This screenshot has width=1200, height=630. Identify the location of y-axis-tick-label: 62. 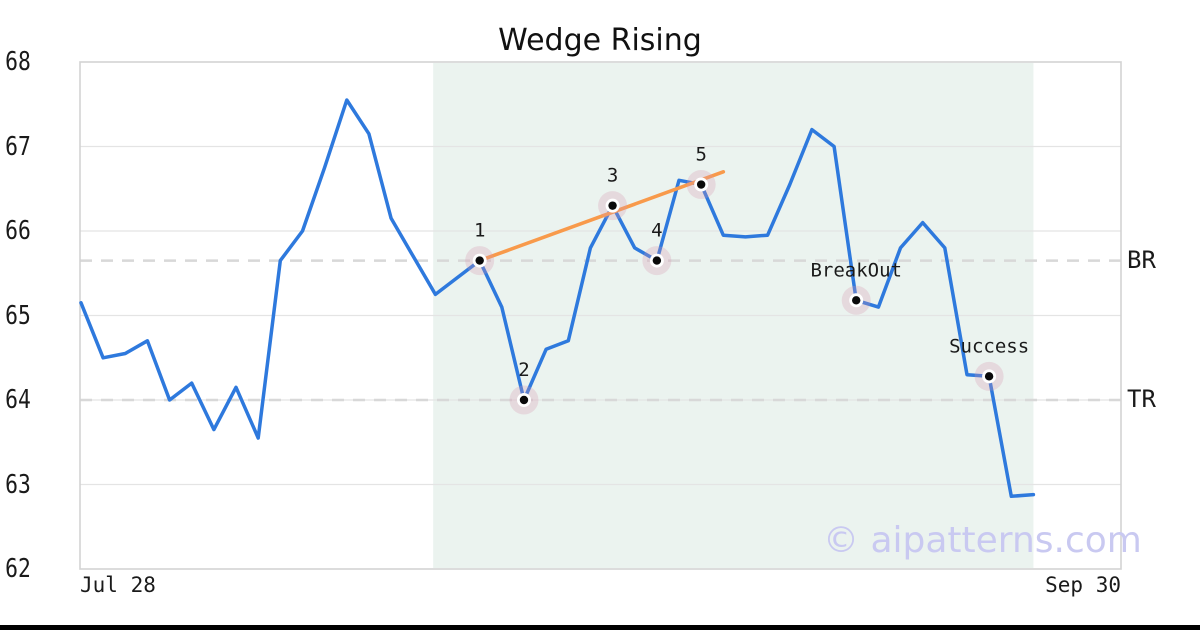
(18, 569).